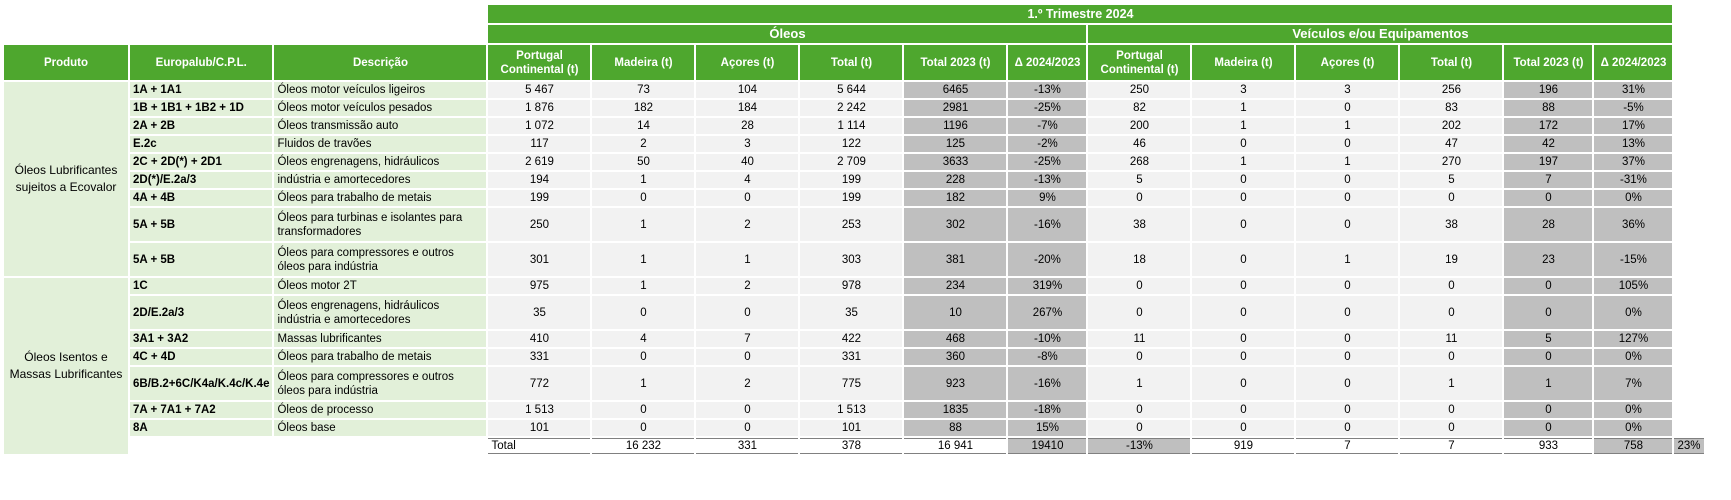 This screenshot has height=500, width=1731. What do you see at coordinates (1047, 383) in the screenshot?
I see `oleos-value: -16%` at bounding box center [1047, 383].